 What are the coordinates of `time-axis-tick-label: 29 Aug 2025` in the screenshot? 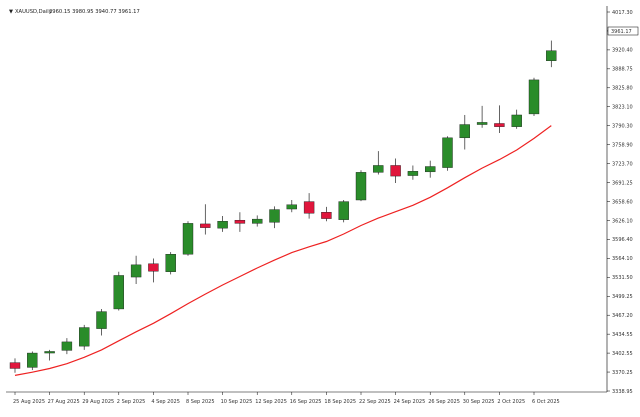 It's located at (98, 402).